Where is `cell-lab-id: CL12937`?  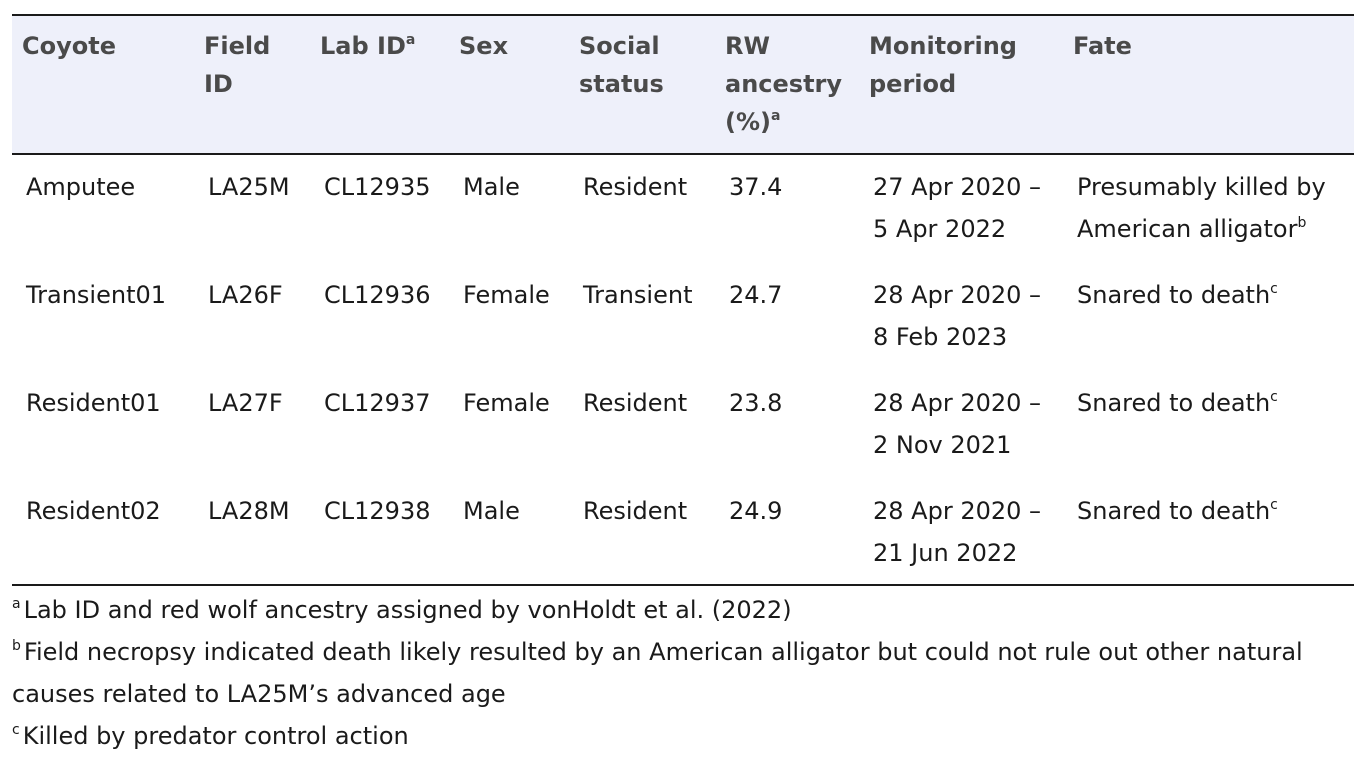 cell-lab-id: CL12937 is located at coordinates (377, 403).